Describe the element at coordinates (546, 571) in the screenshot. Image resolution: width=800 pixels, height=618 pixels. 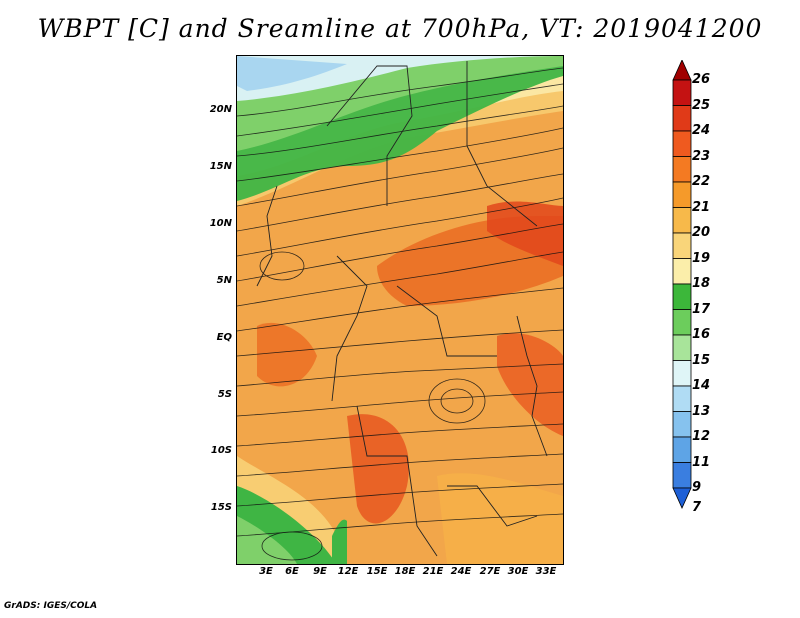
I see `lon-label-33e: 33E` at that location.